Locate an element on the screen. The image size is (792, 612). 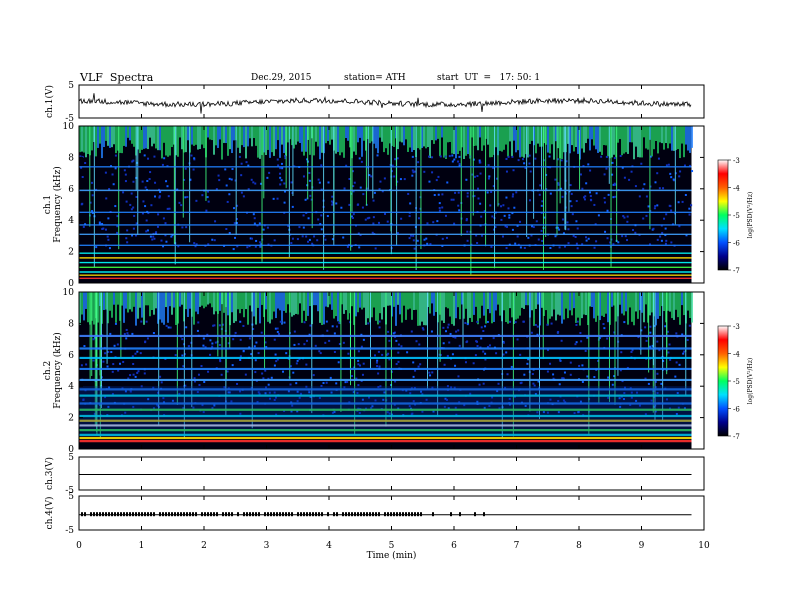
y-axis-label: ch.4(V) is located at coordinates (49, 513).